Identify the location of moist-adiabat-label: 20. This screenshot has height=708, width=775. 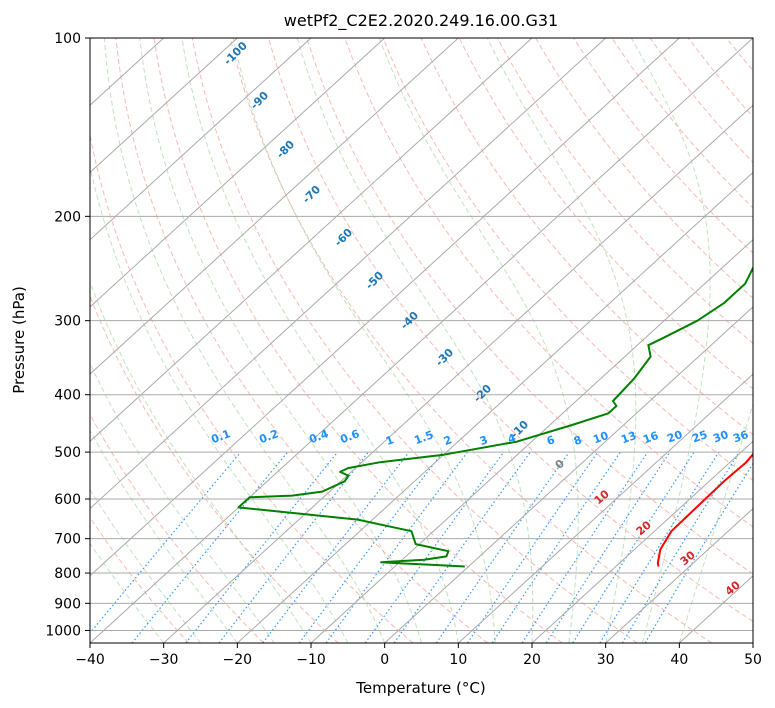
(644, 528).